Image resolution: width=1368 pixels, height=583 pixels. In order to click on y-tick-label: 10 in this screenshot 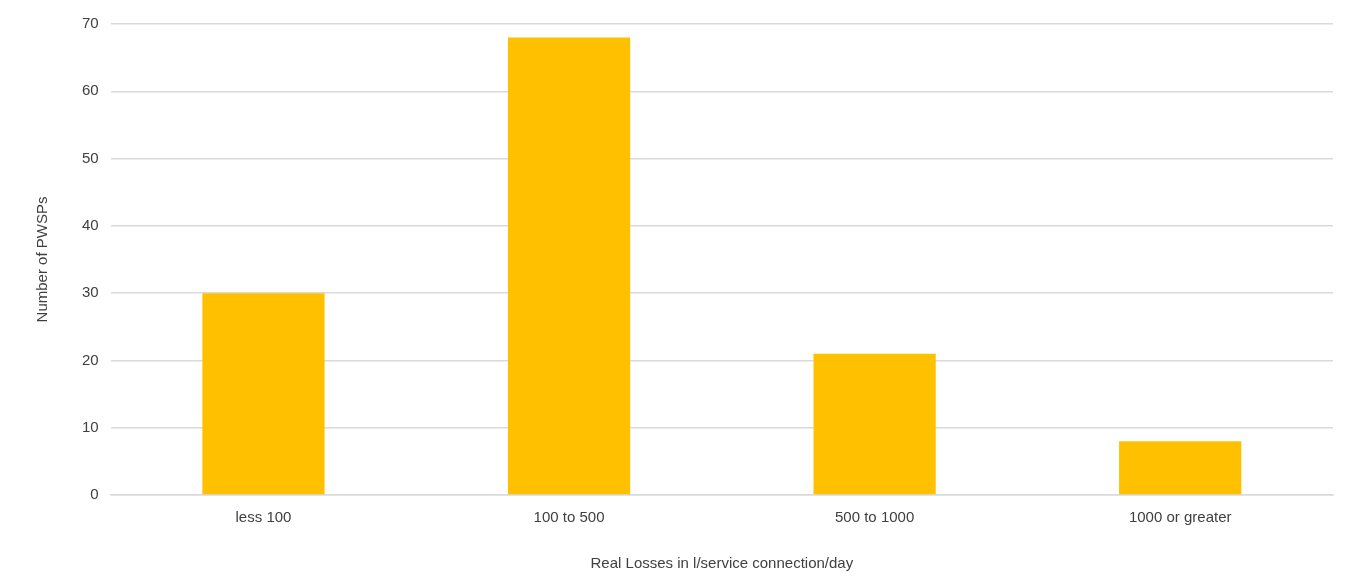, I will do `click(90, 426)`.